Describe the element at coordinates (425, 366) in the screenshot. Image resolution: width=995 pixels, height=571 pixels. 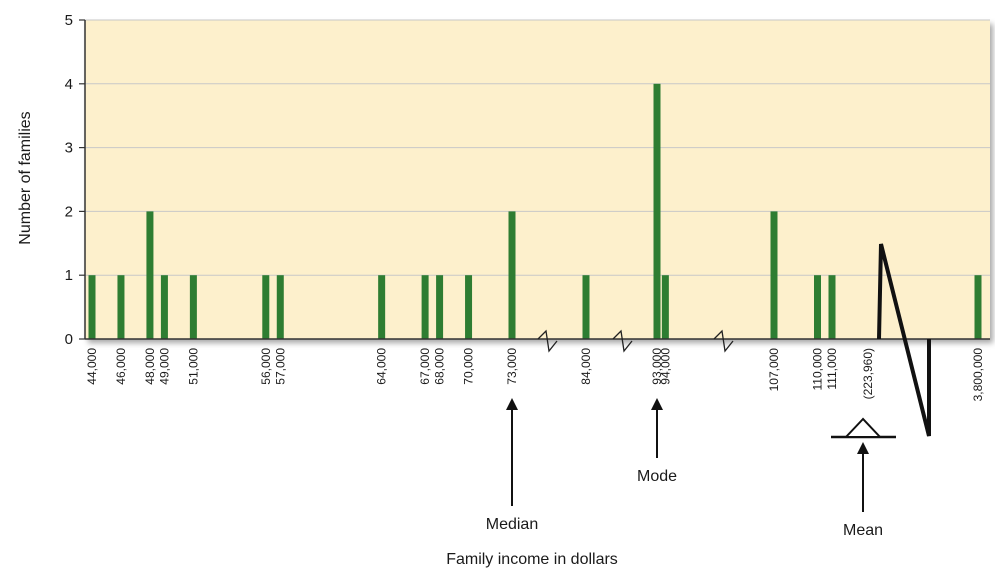
I see `x-tick-label: 67,000` at that location.